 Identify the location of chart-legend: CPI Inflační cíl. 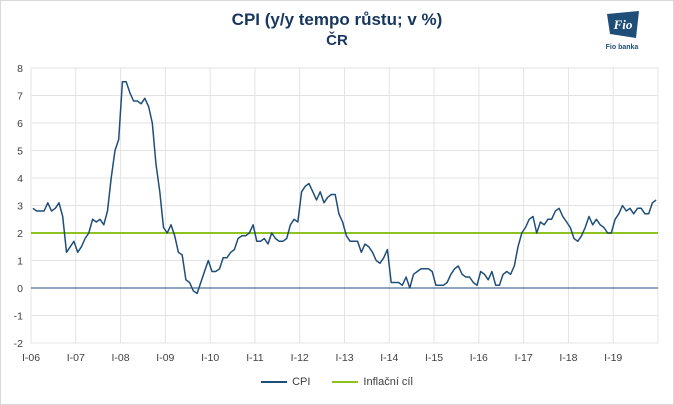
(337, 382).